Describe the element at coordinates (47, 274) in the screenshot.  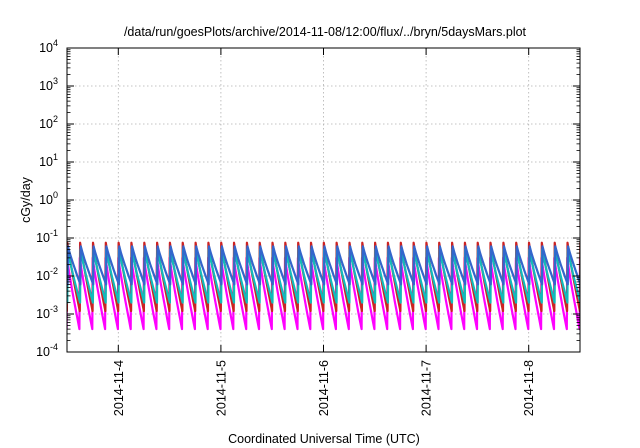
I see `y-tick-label: 10⁻²` at that location.